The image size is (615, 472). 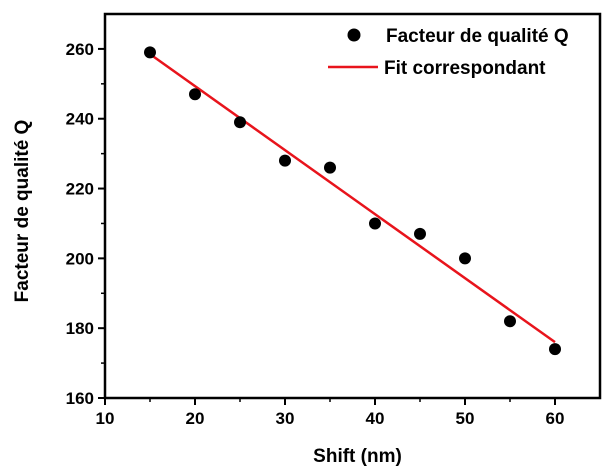 I want to click on y-tick-label: 220, so click(x=80, y=189).